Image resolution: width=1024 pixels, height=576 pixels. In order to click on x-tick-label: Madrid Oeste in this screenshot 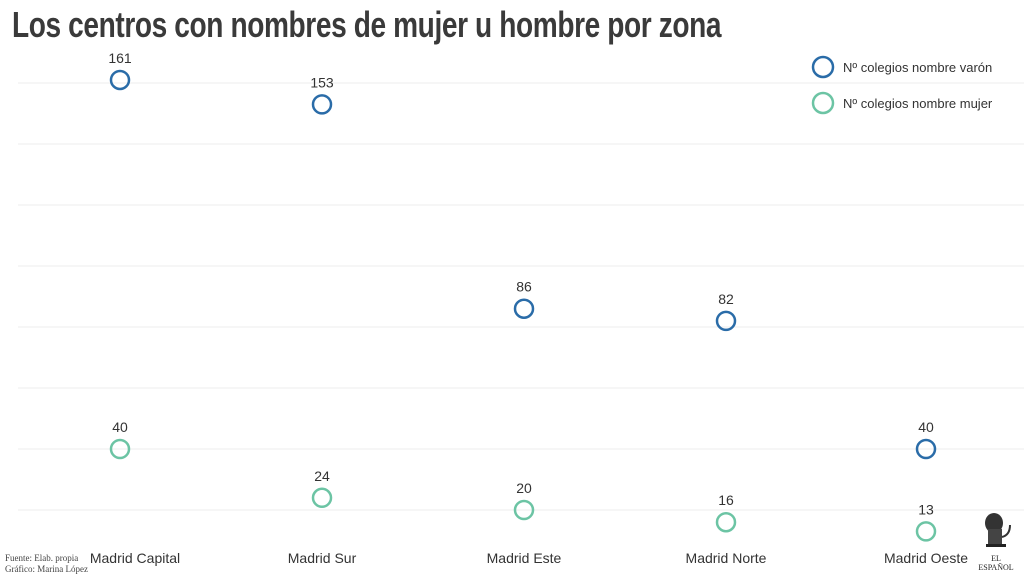, I will do `click(926, 558)`.